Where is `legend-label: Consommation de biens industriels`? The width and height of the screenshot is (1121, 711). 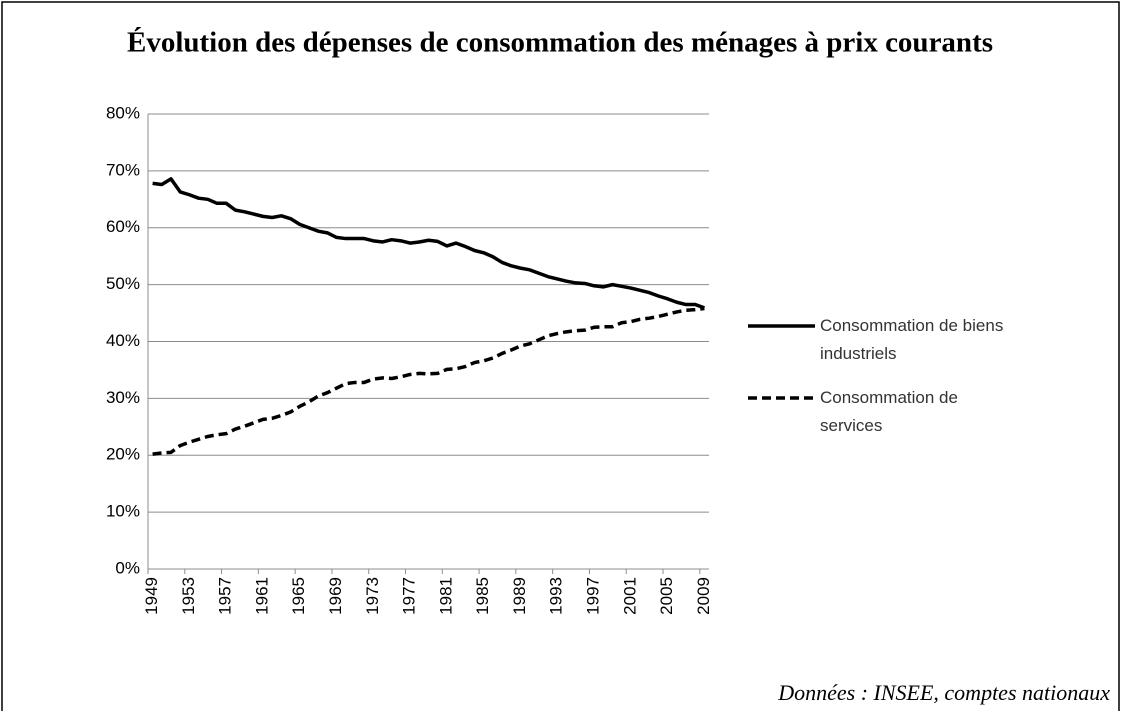
legend-label: Consommation de biens industriels is located at coordinates (912, 339).